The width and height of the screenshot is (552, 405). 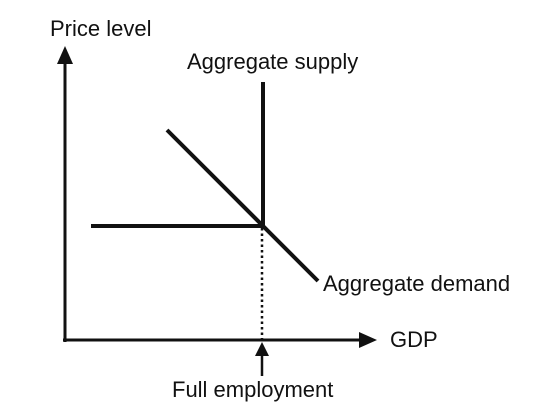 I want to click on full-employment-label: Full employment, so click(x=252, y=389).